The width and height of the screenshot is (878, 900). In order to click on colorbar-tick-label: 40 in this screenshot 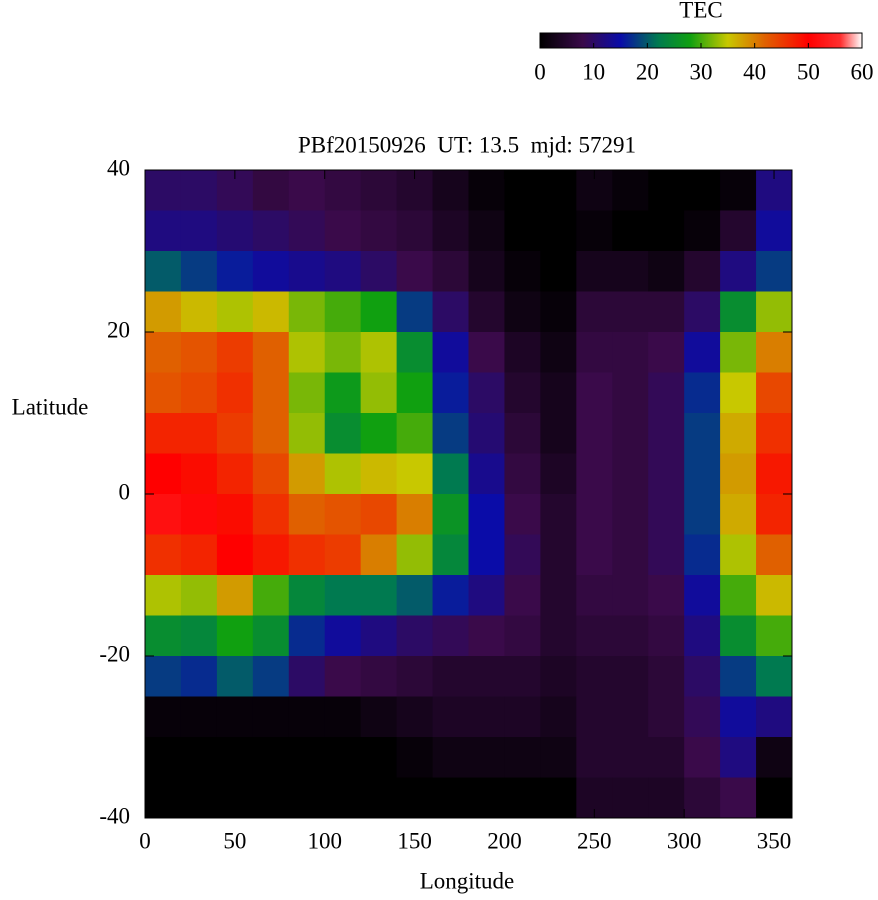, I will do `click(754, 71)`.